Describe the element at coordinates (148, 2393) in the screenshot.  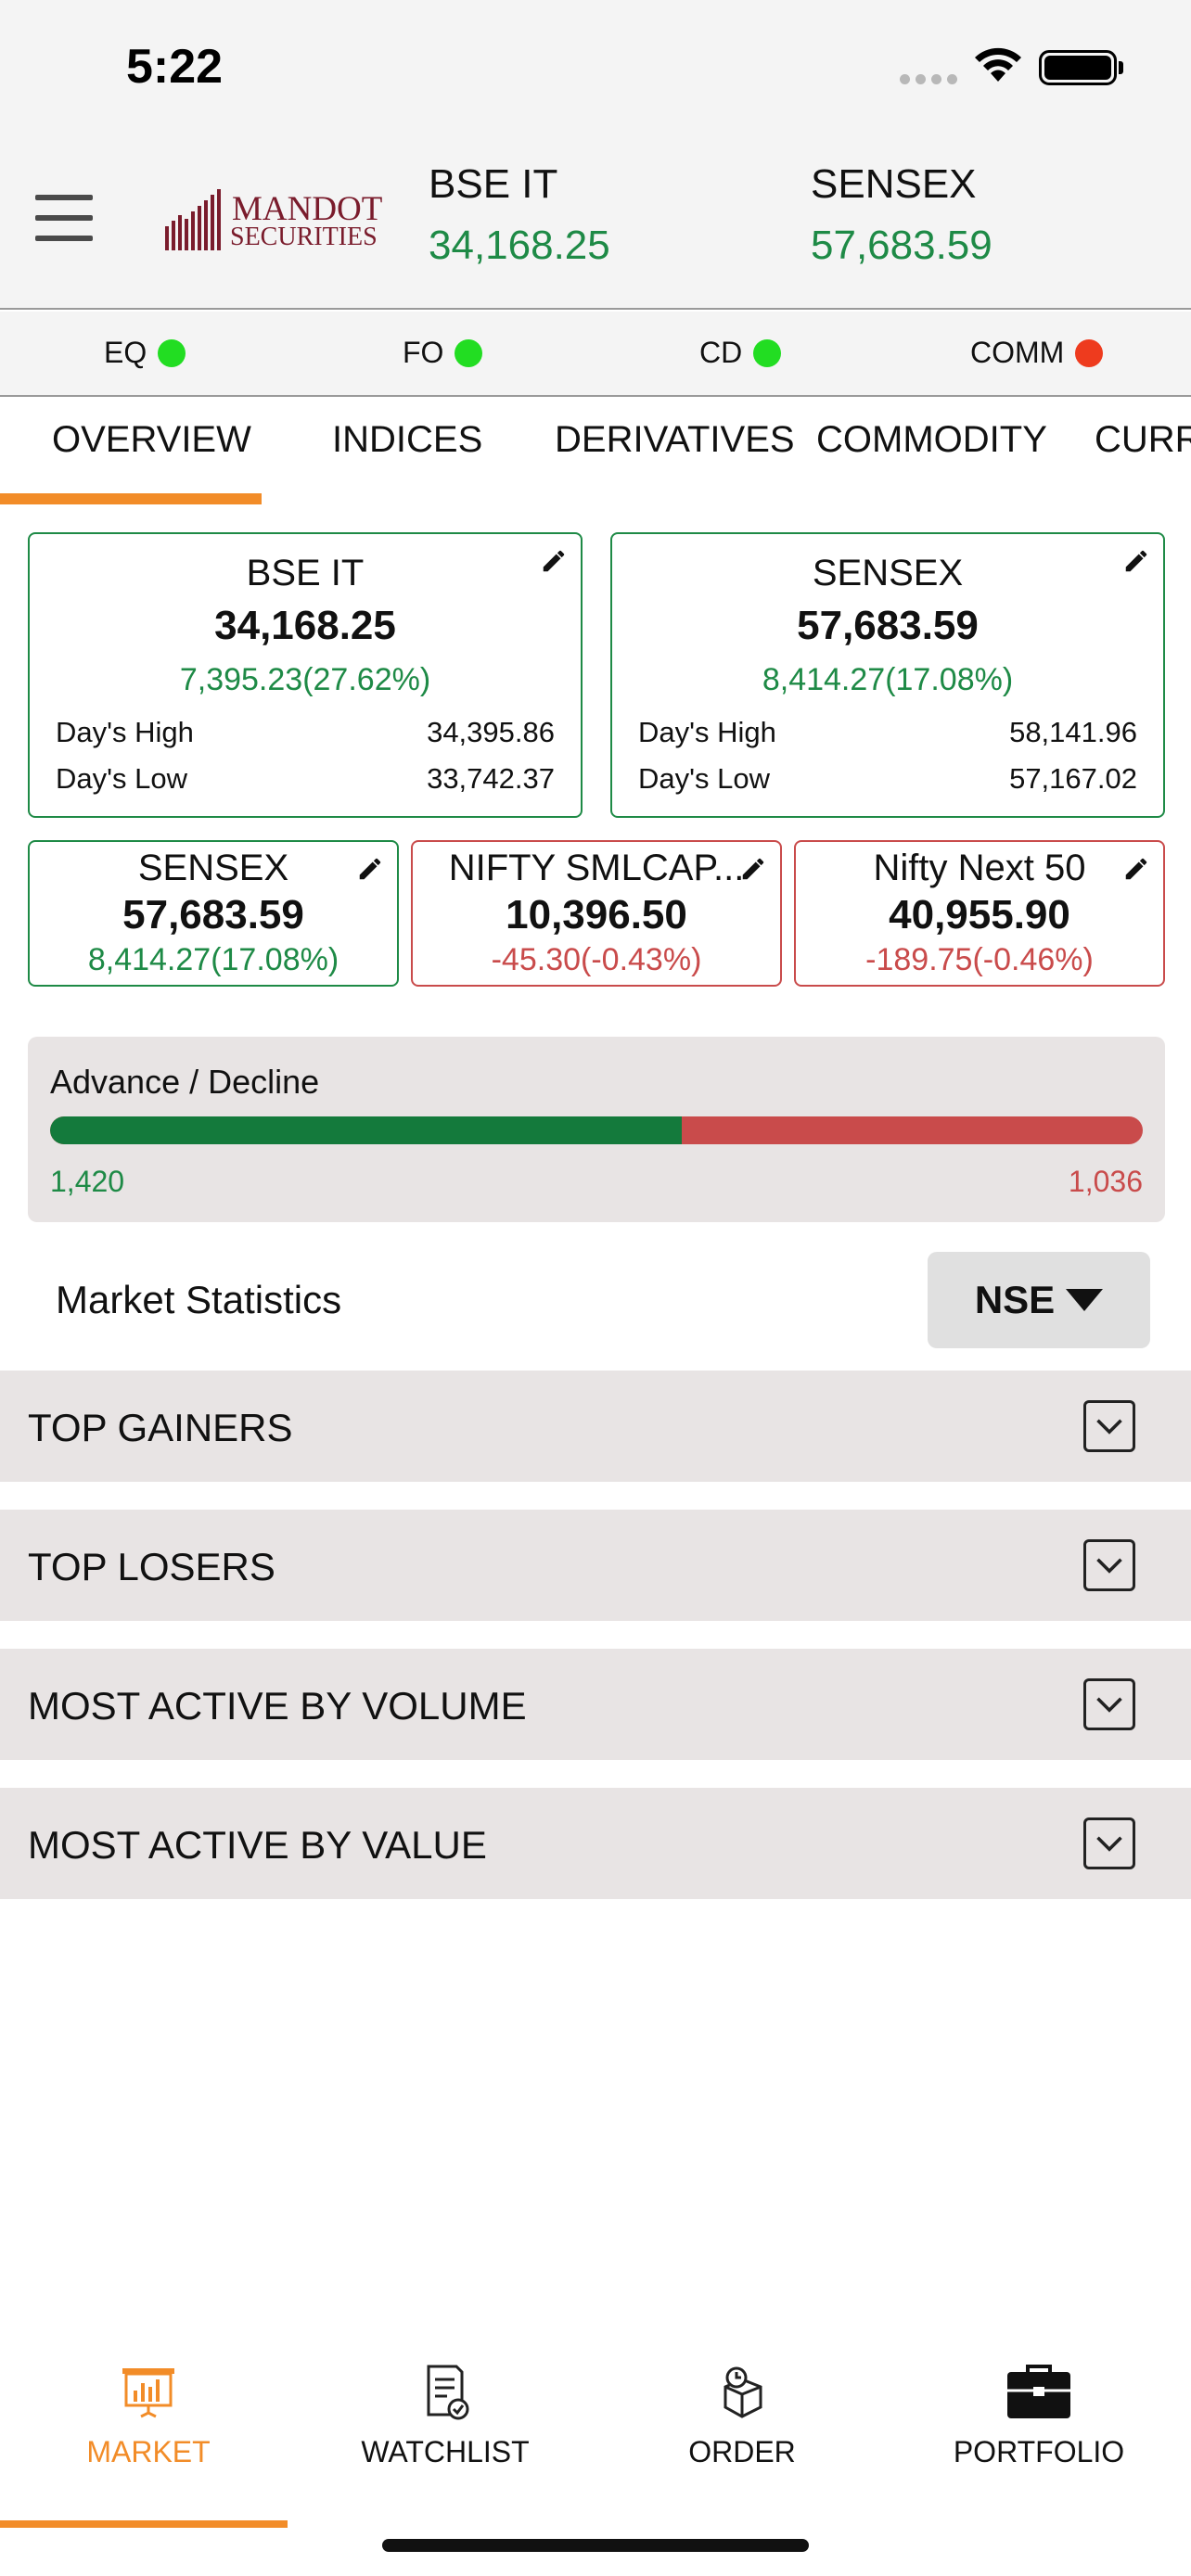
I see `market-icon` at that location.